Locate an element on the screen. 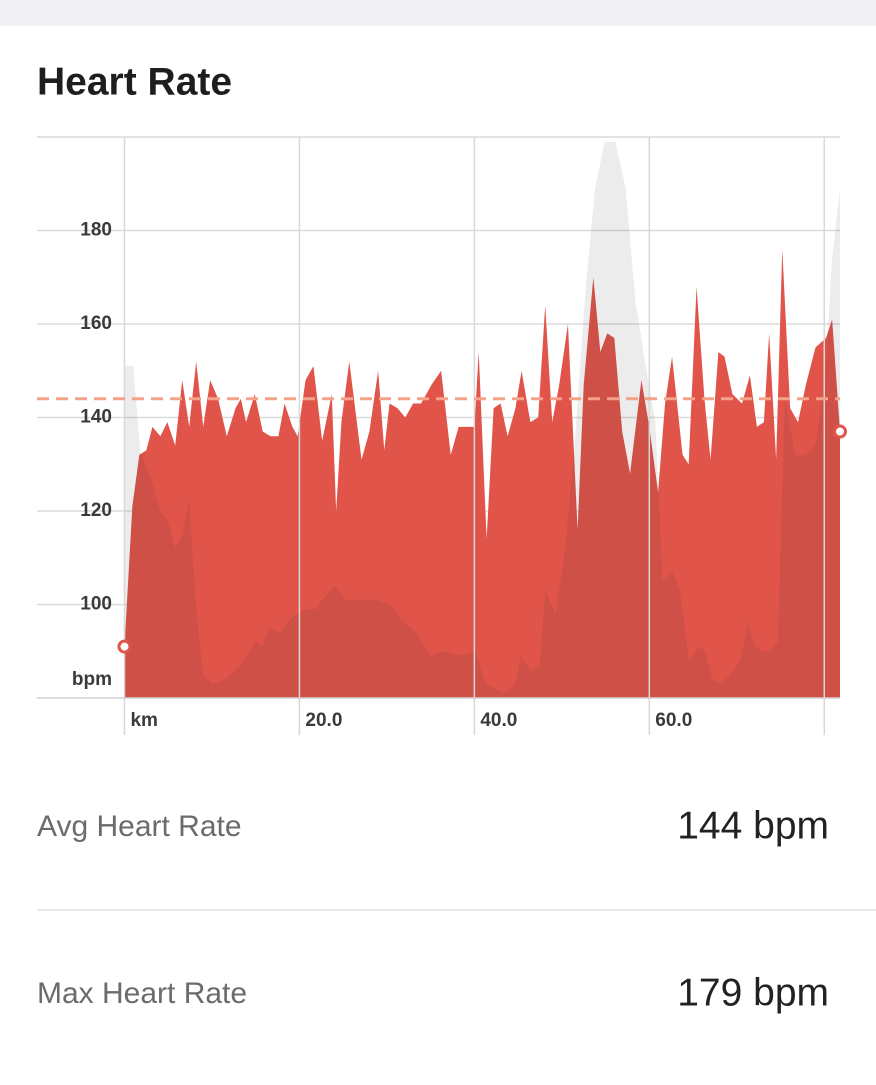 This screenshot has height=1085, width=876. y-tick-label: 160 is located at coordinates (96, 323).